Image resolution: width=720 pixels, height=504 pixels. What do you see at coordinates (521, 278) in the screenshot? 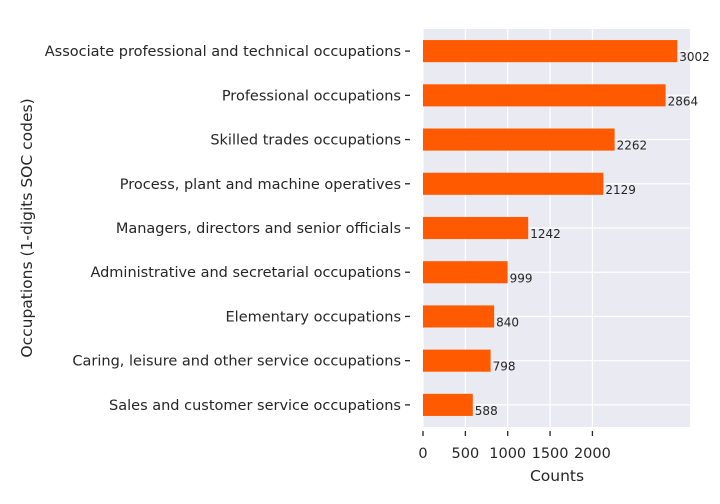
I see `value-label-5: 999` at bounding box center [521, 278].